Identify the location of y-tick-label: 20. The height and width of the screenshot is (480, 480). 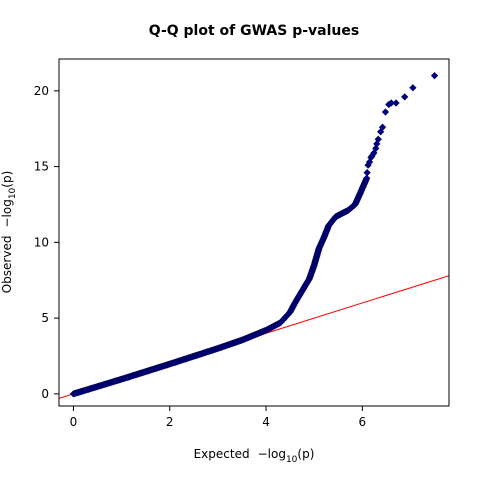
(41, 91).